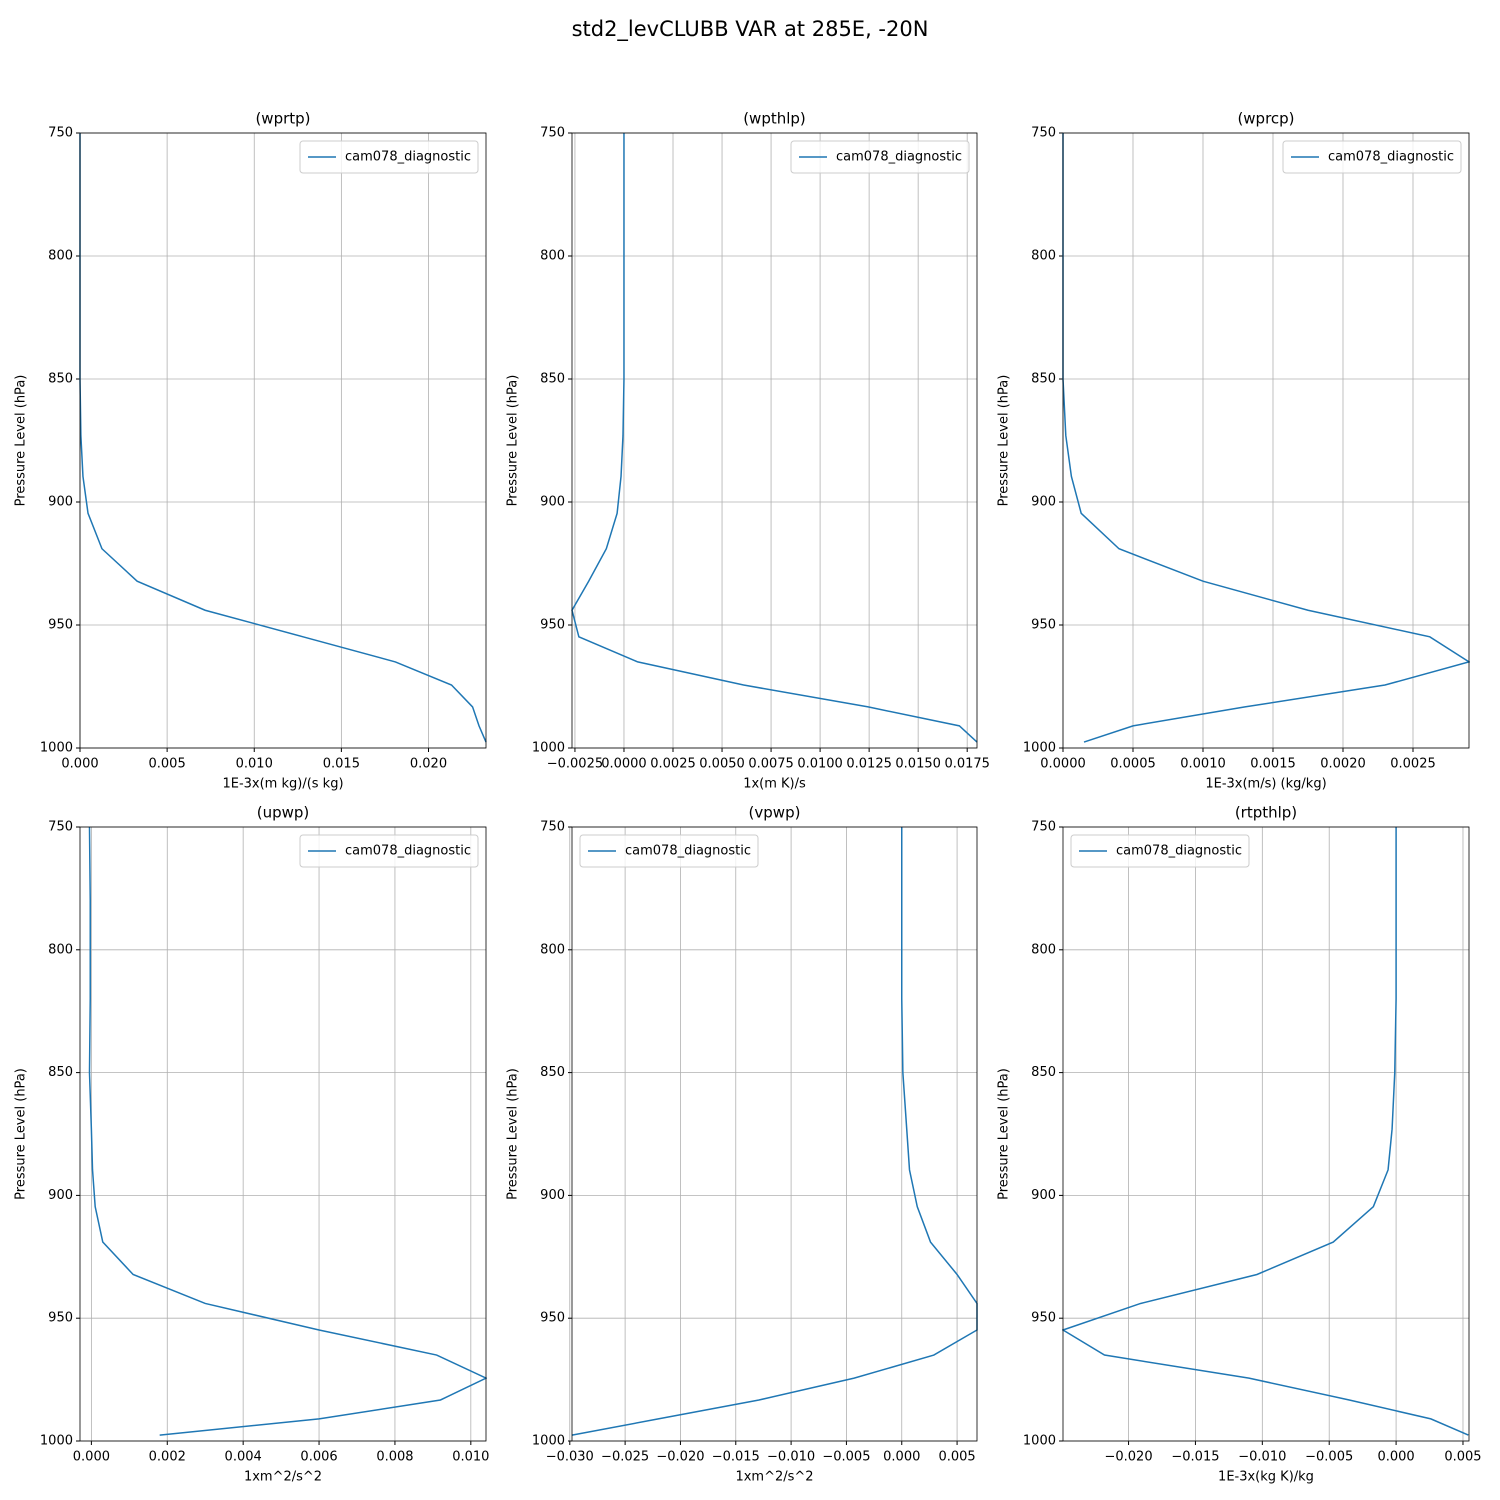  I want to click on x-axis-label: 1E-3x(m kg)/(s kg), so click(282, 784).